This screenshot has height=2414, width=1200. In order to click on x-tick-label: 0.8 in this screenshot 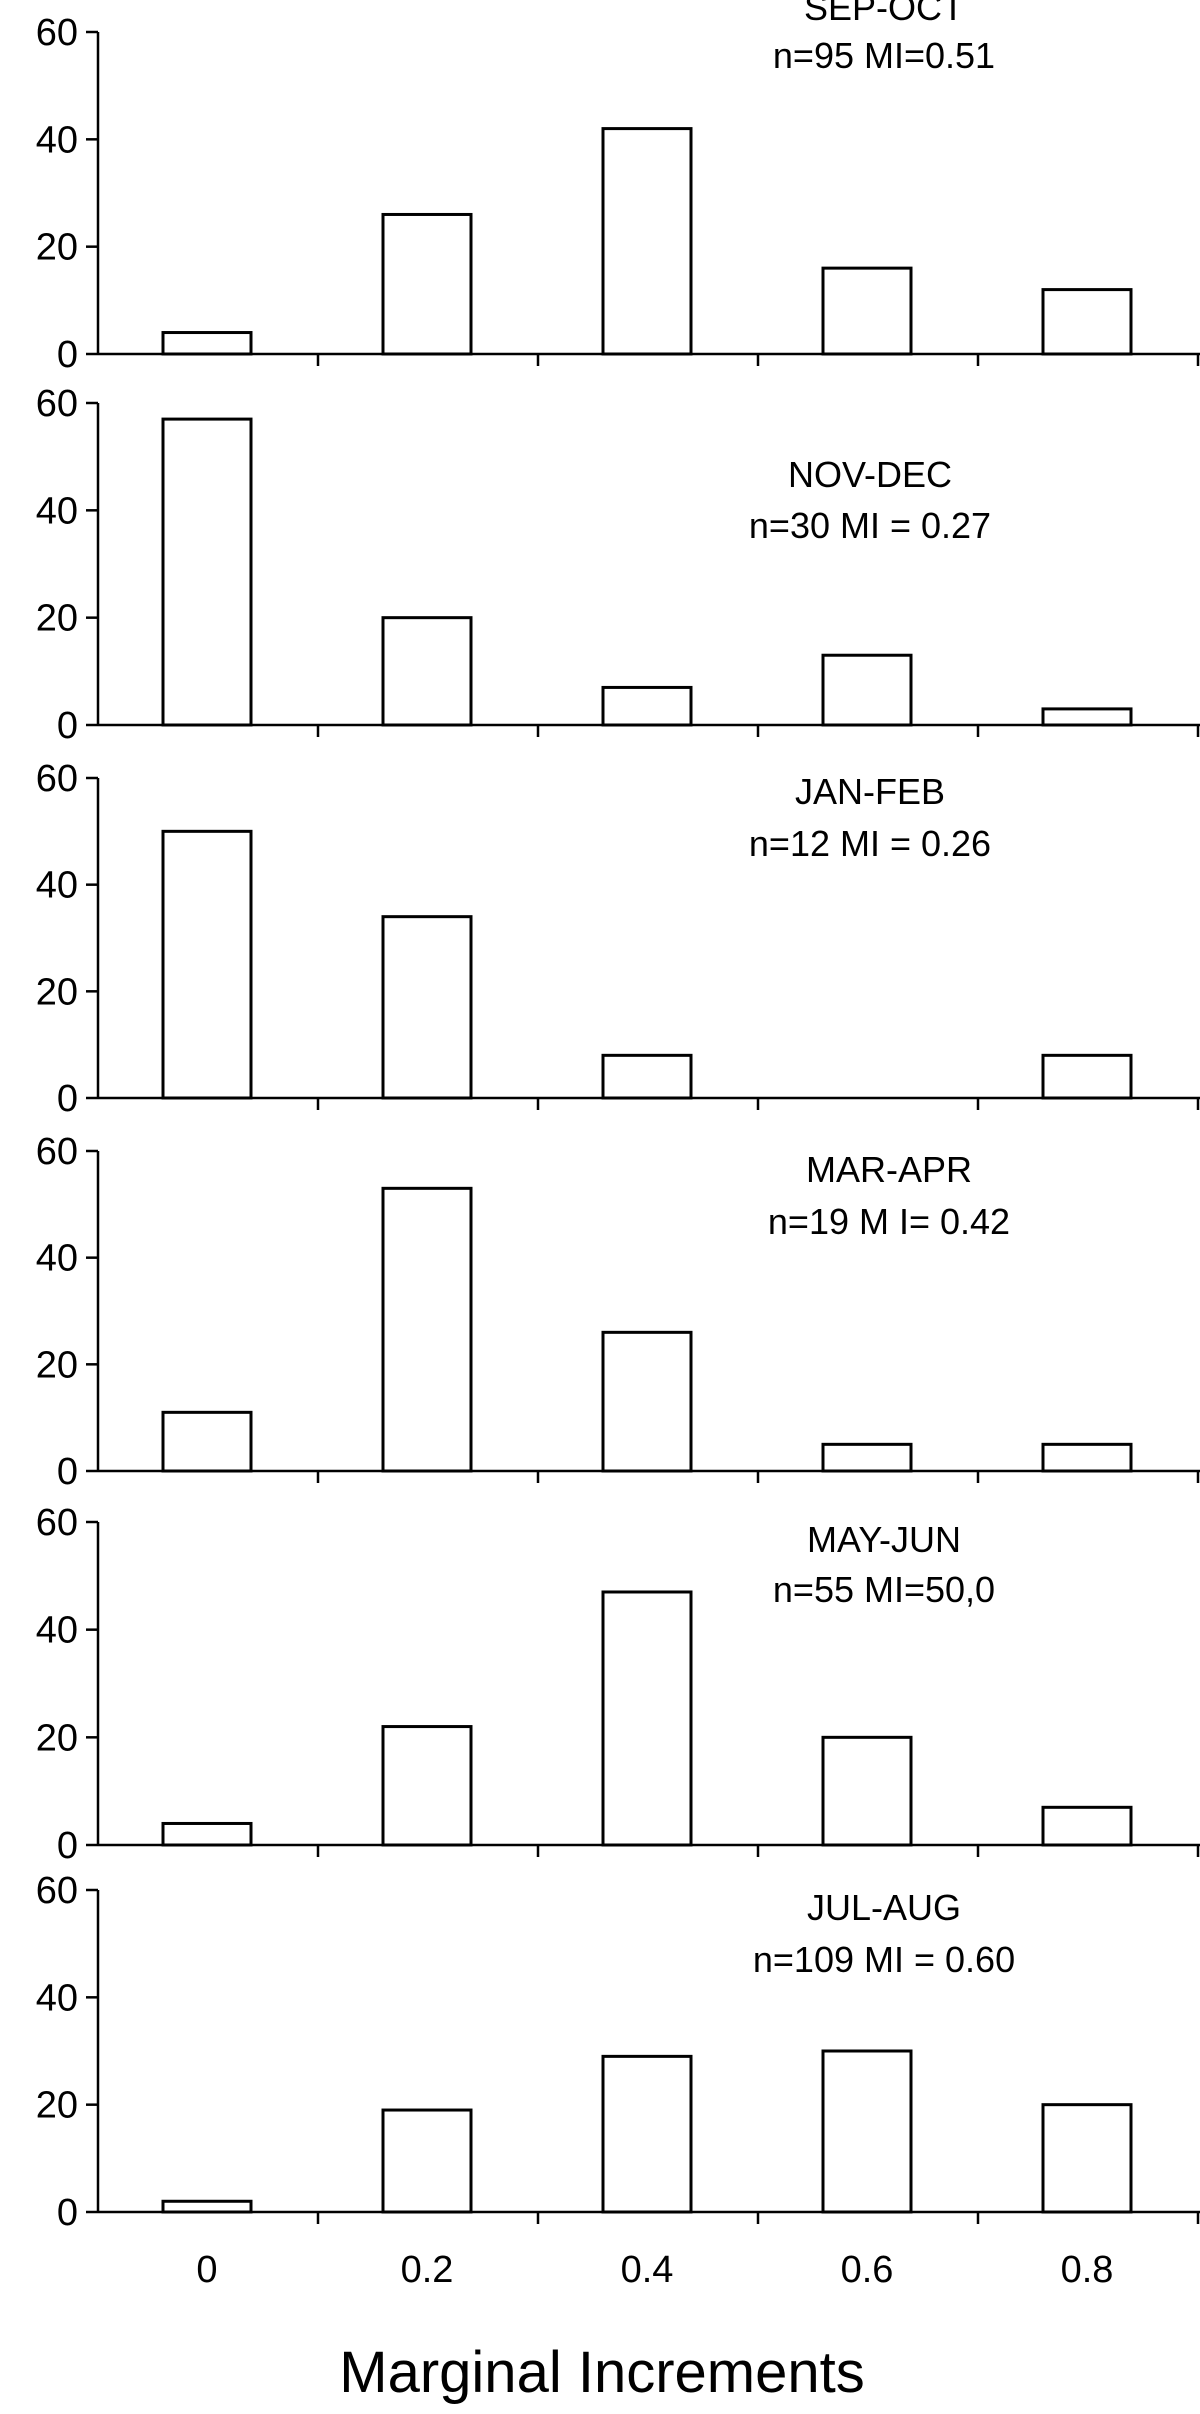, I will do `click(1087, 2270)`.